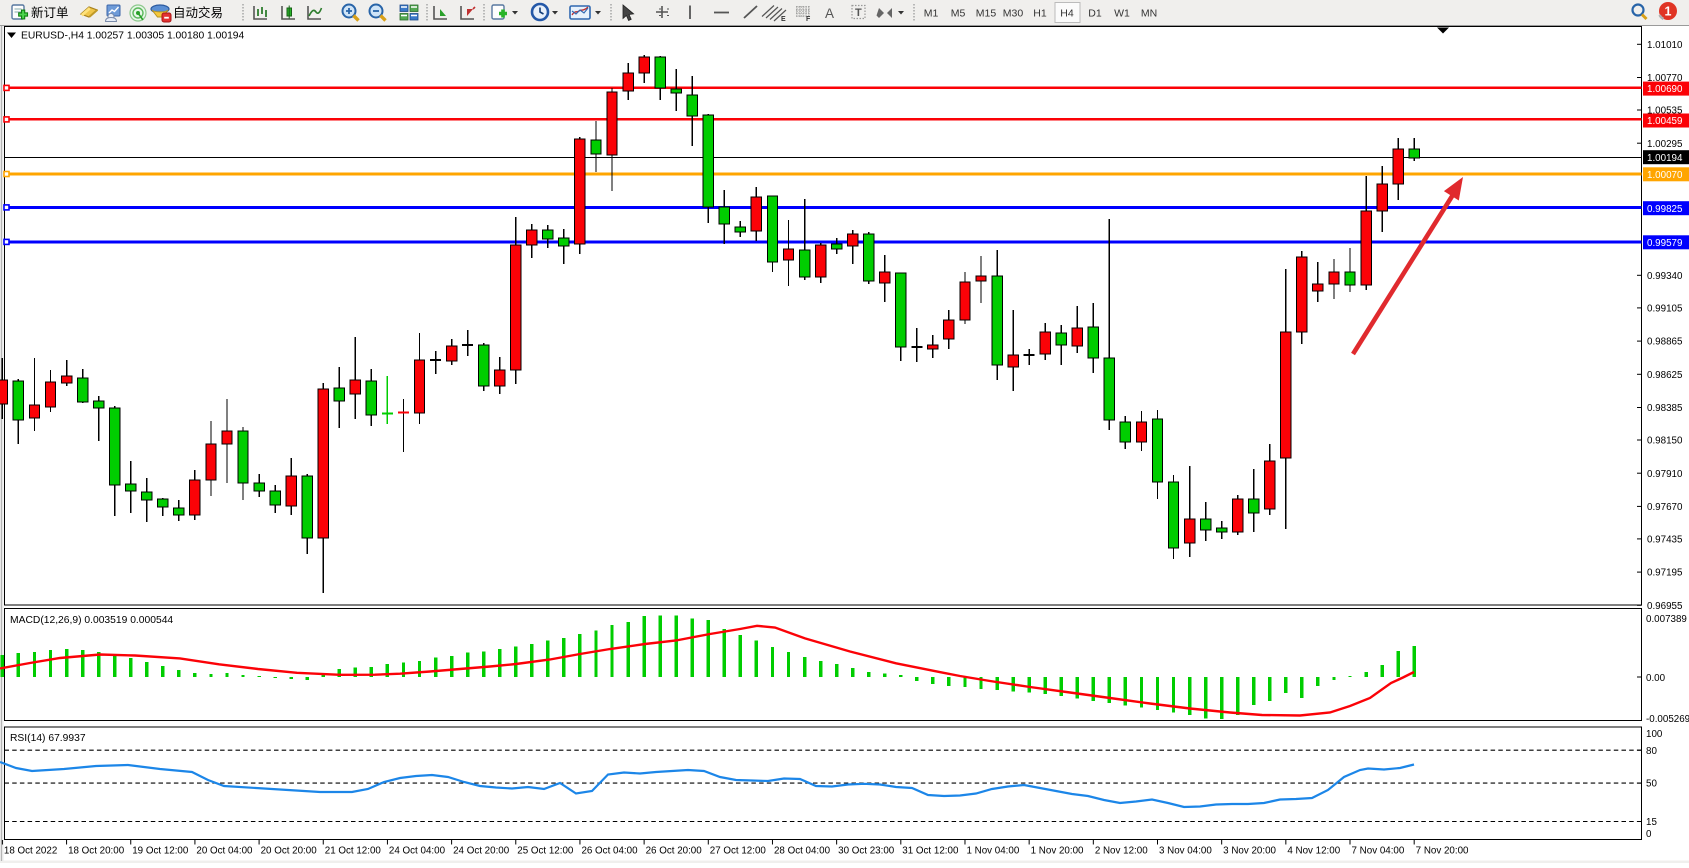 The height and width of the screenshot is (868, 1689). Describe the element at coordinates (1040, 14) in the screenshot. I see `svg-text: H1` at that location.